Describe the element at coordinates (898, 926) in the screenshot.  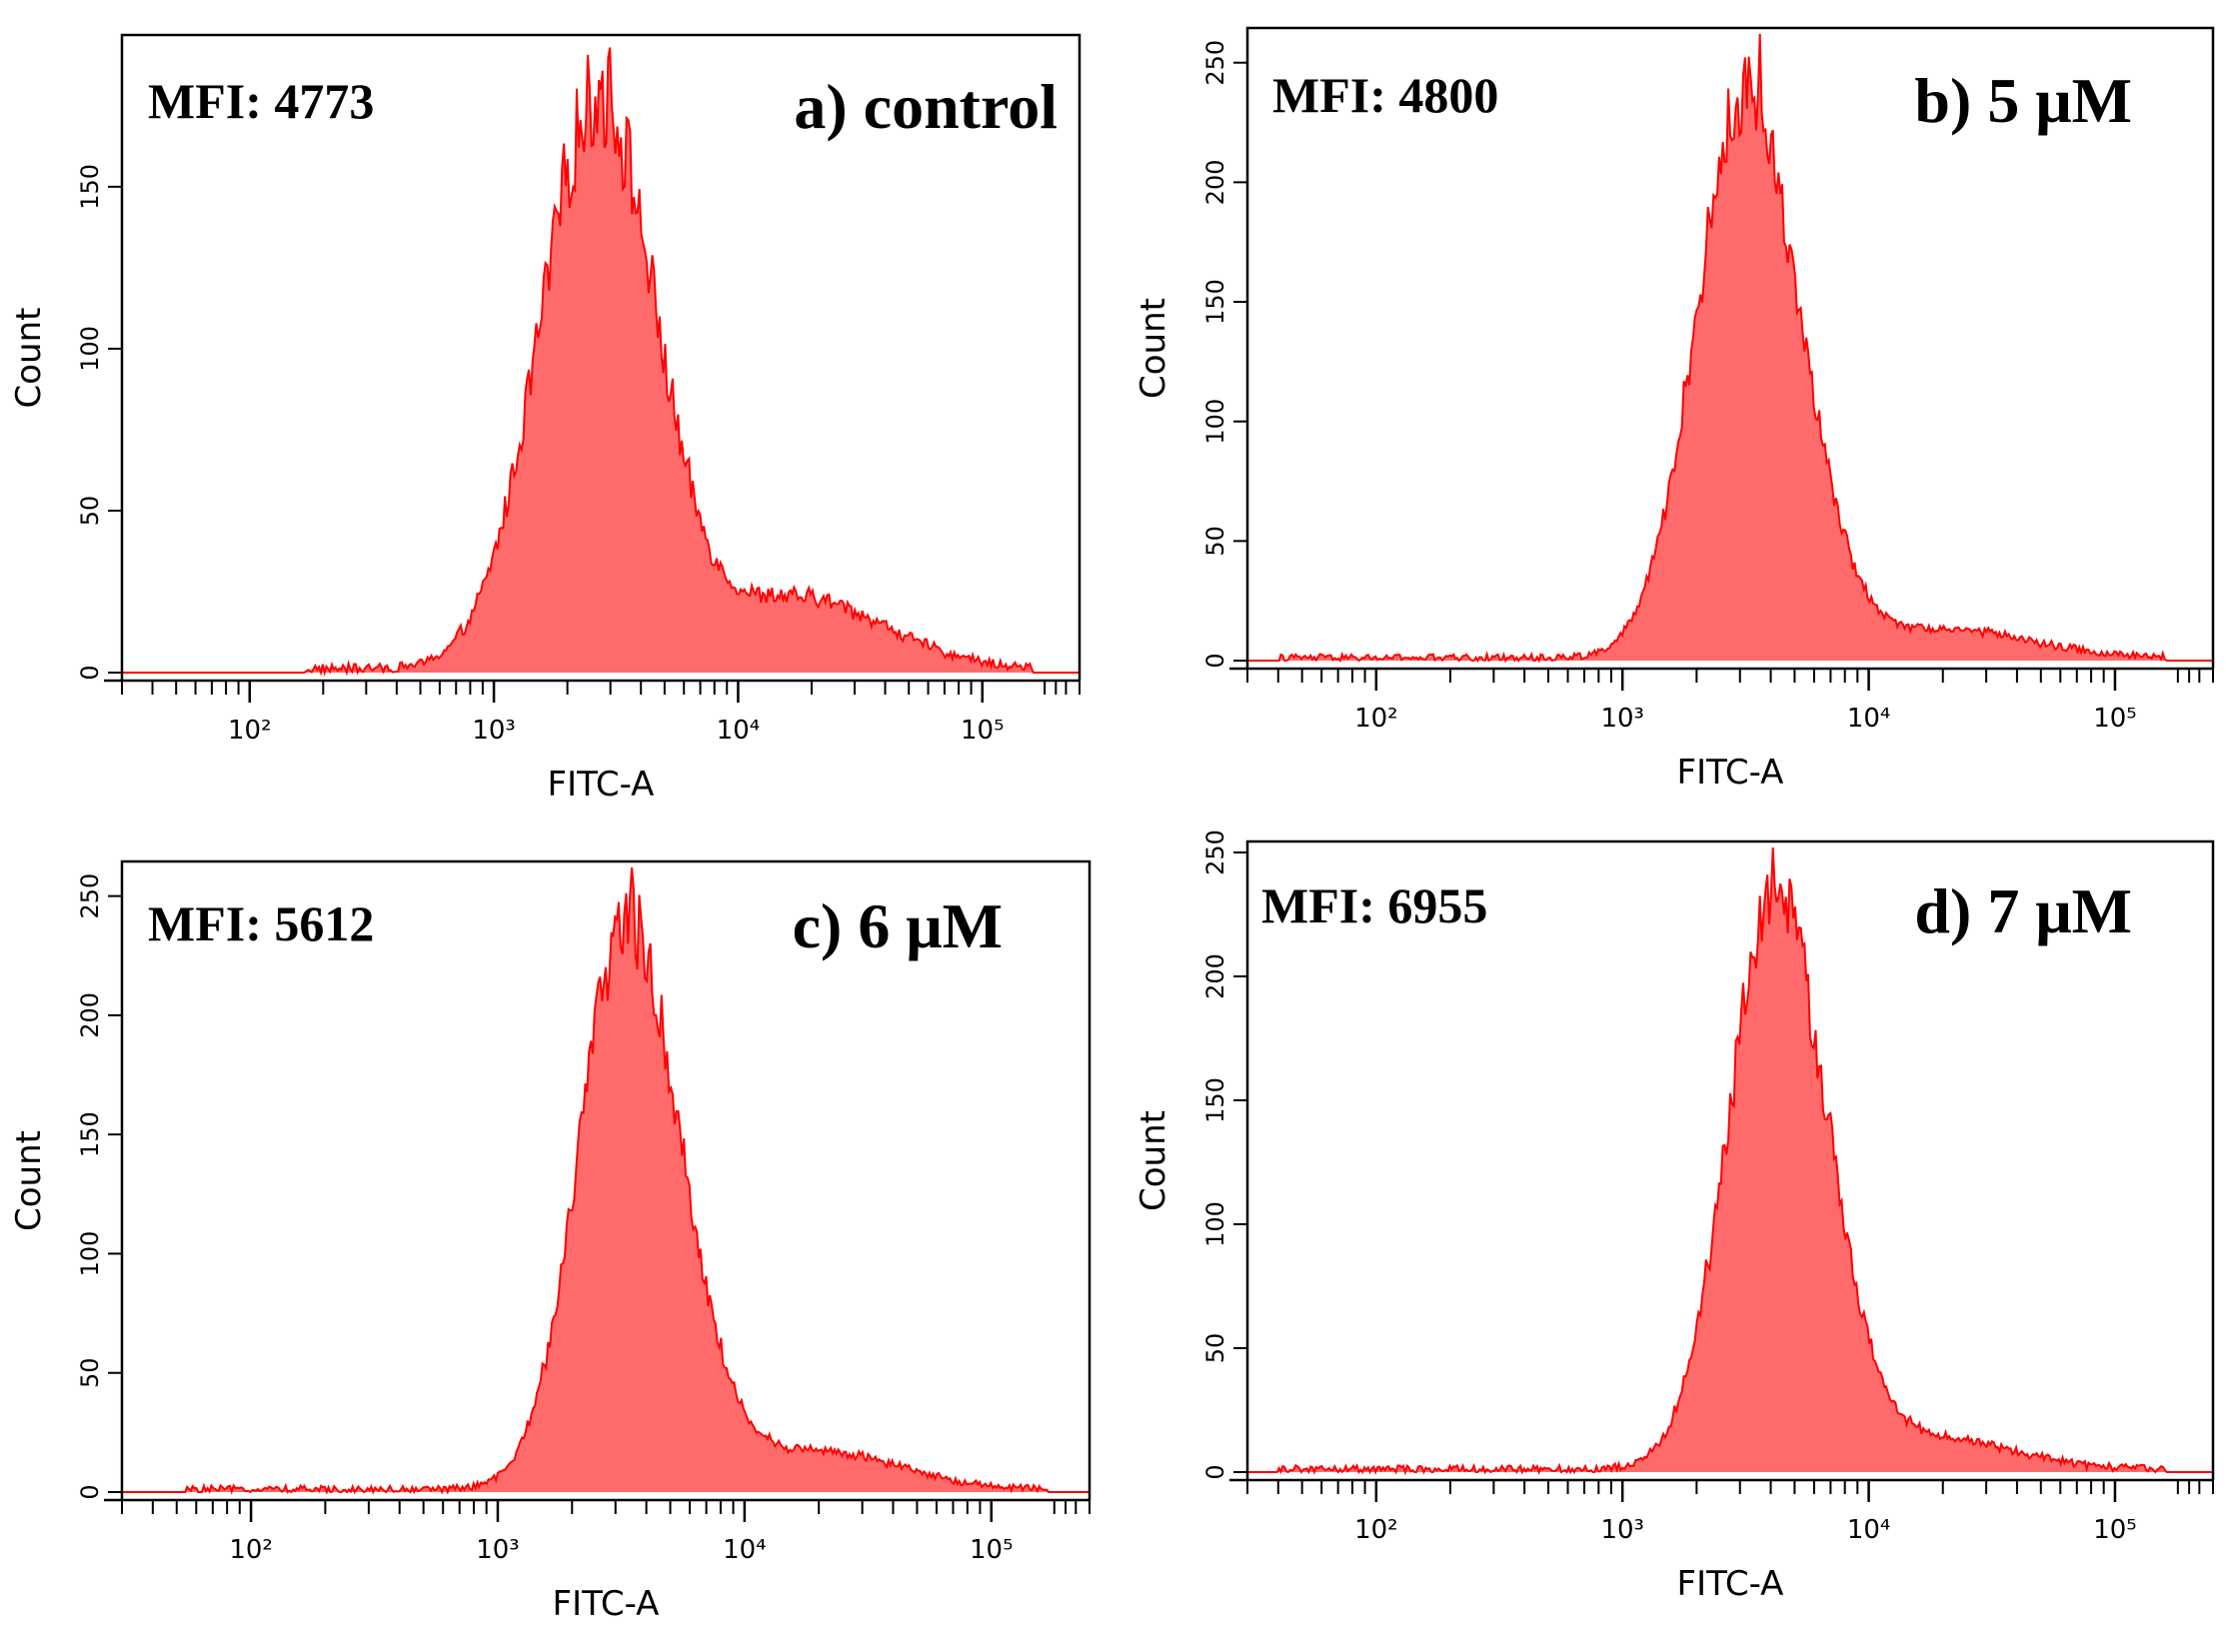
I see `panel-label: c) 6 μM` at that location.